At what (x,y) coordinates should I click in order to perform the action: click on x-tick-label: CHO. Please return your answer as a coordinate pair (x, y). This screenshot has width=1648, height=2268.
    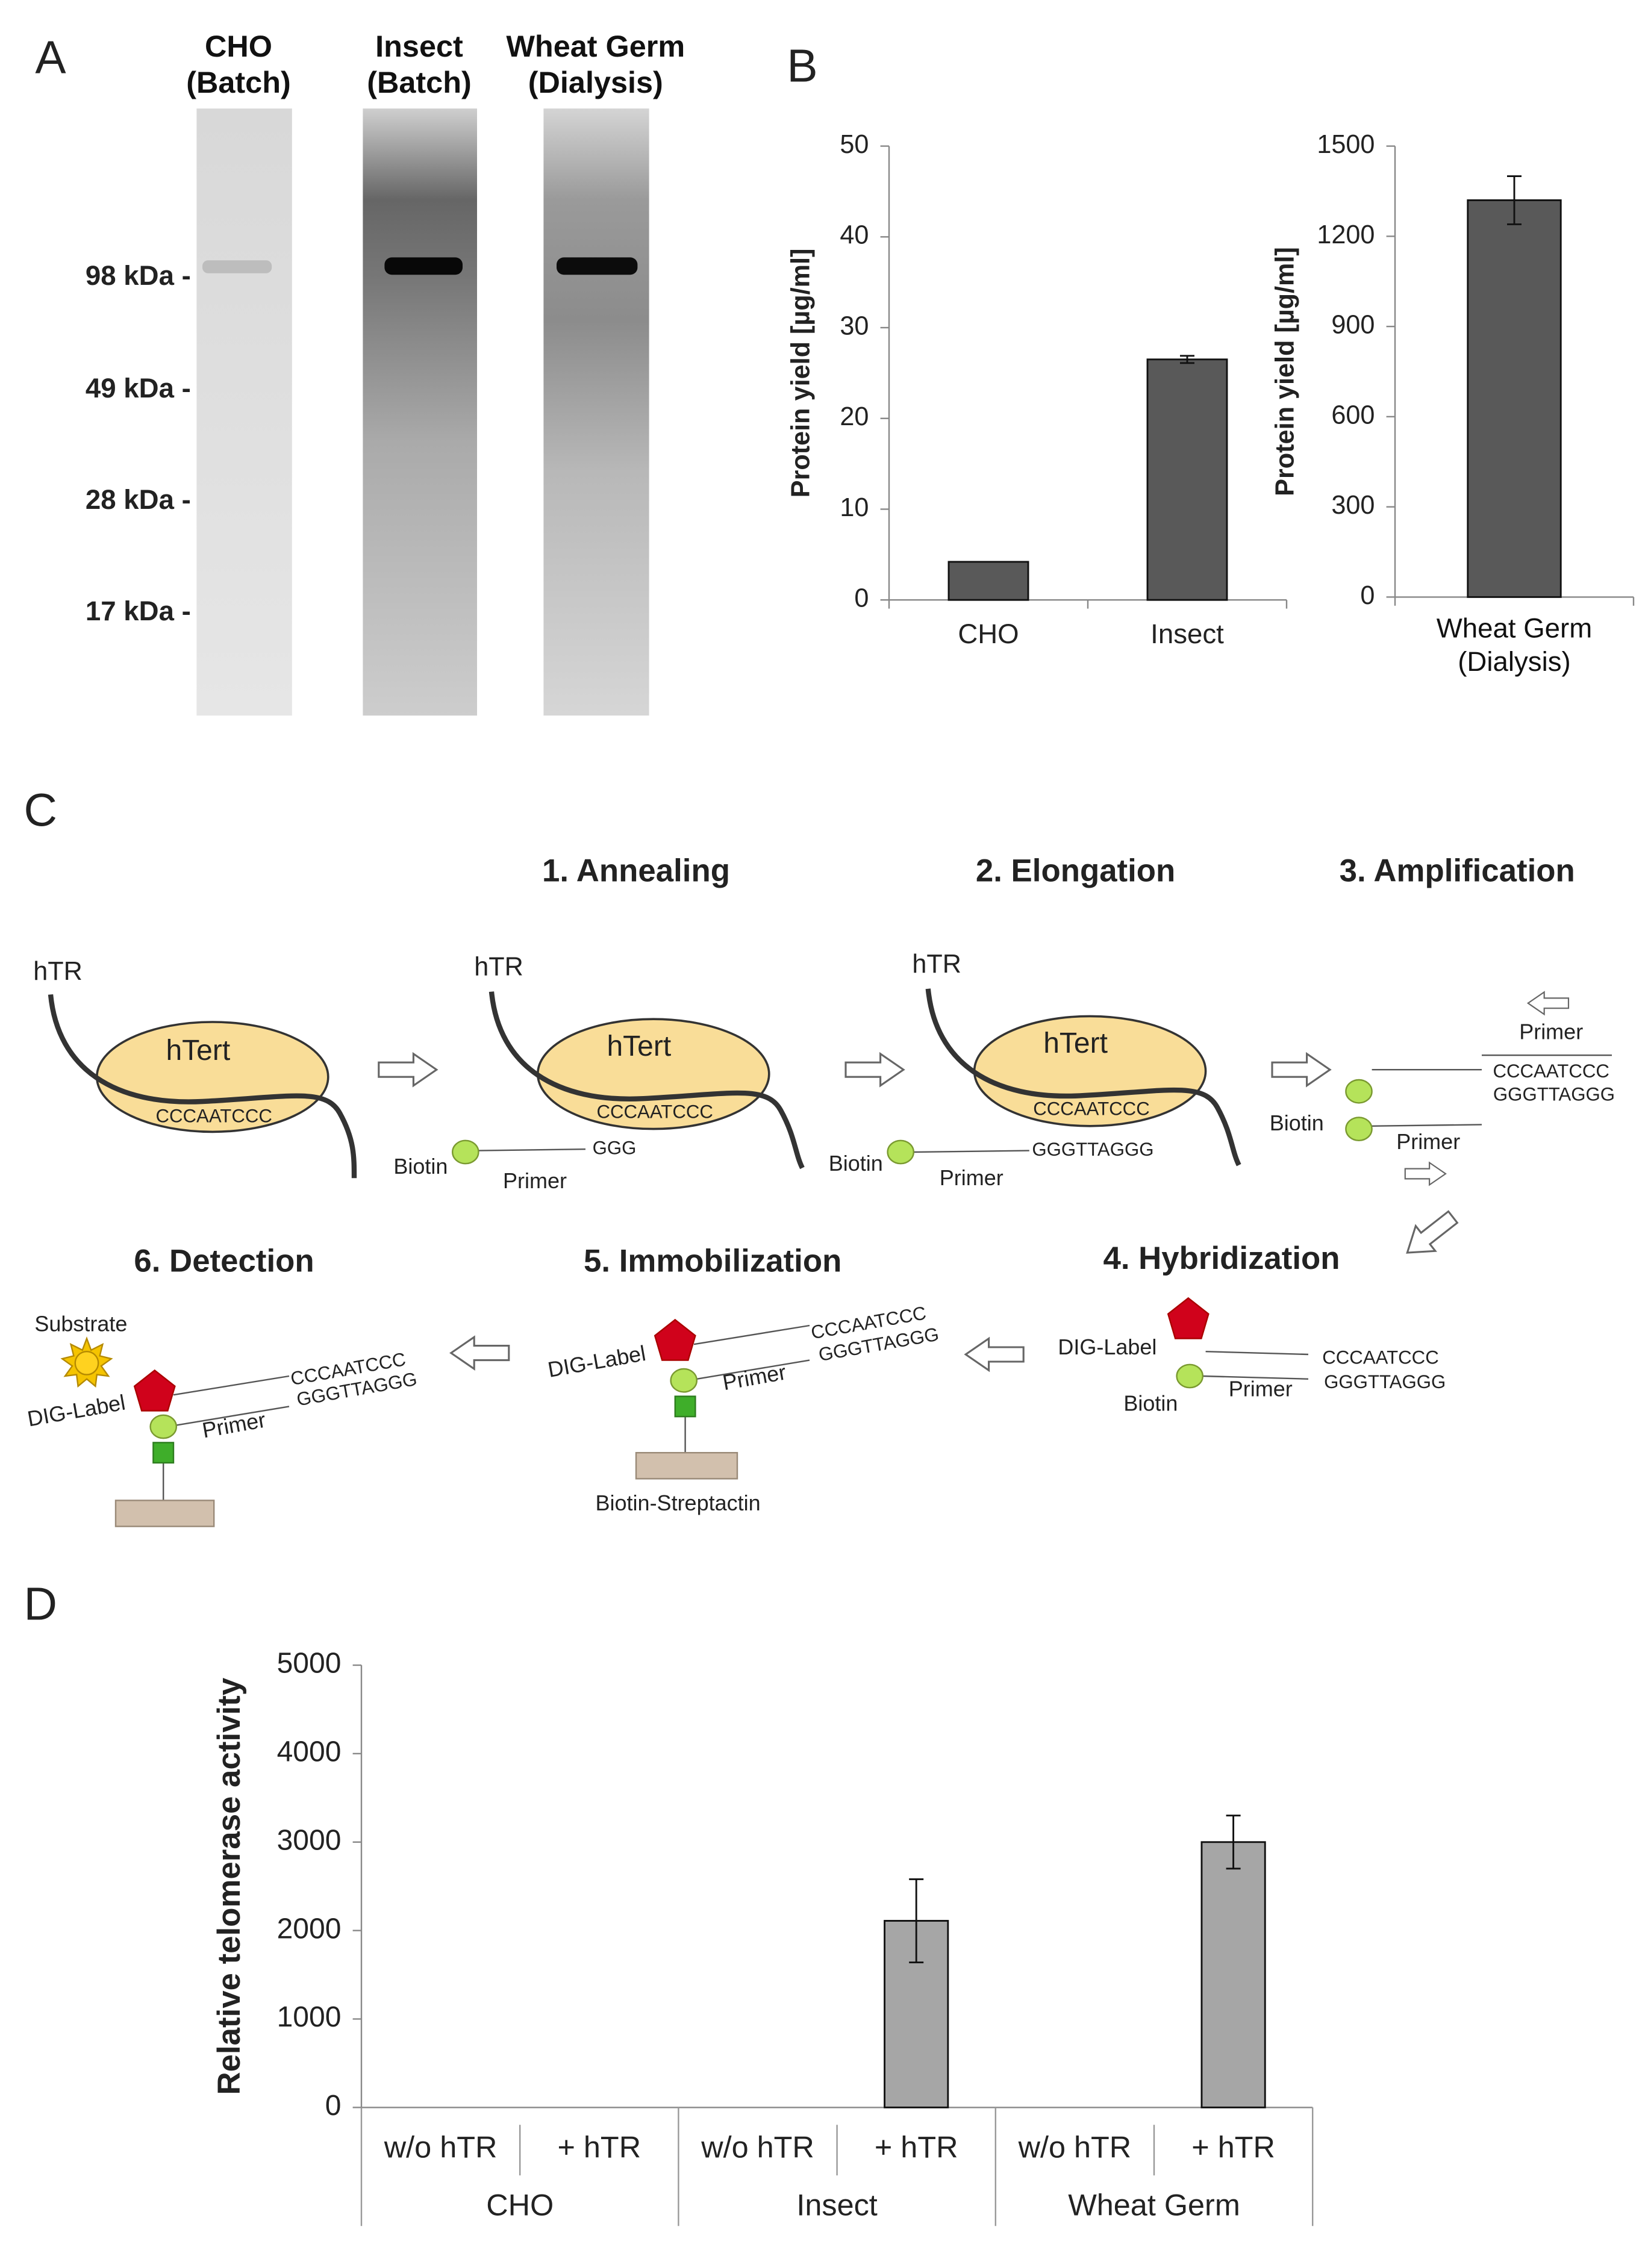
    Looking at the image, I should click on (988, 634).